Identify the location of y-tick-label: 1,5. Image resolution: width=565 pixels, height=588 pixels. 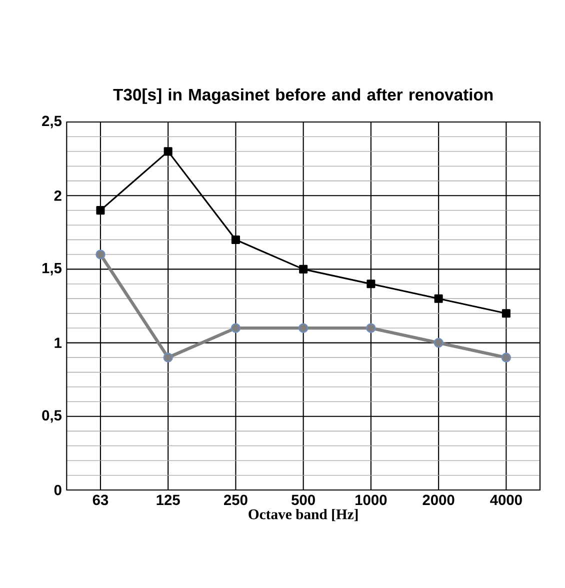
(52, 269).